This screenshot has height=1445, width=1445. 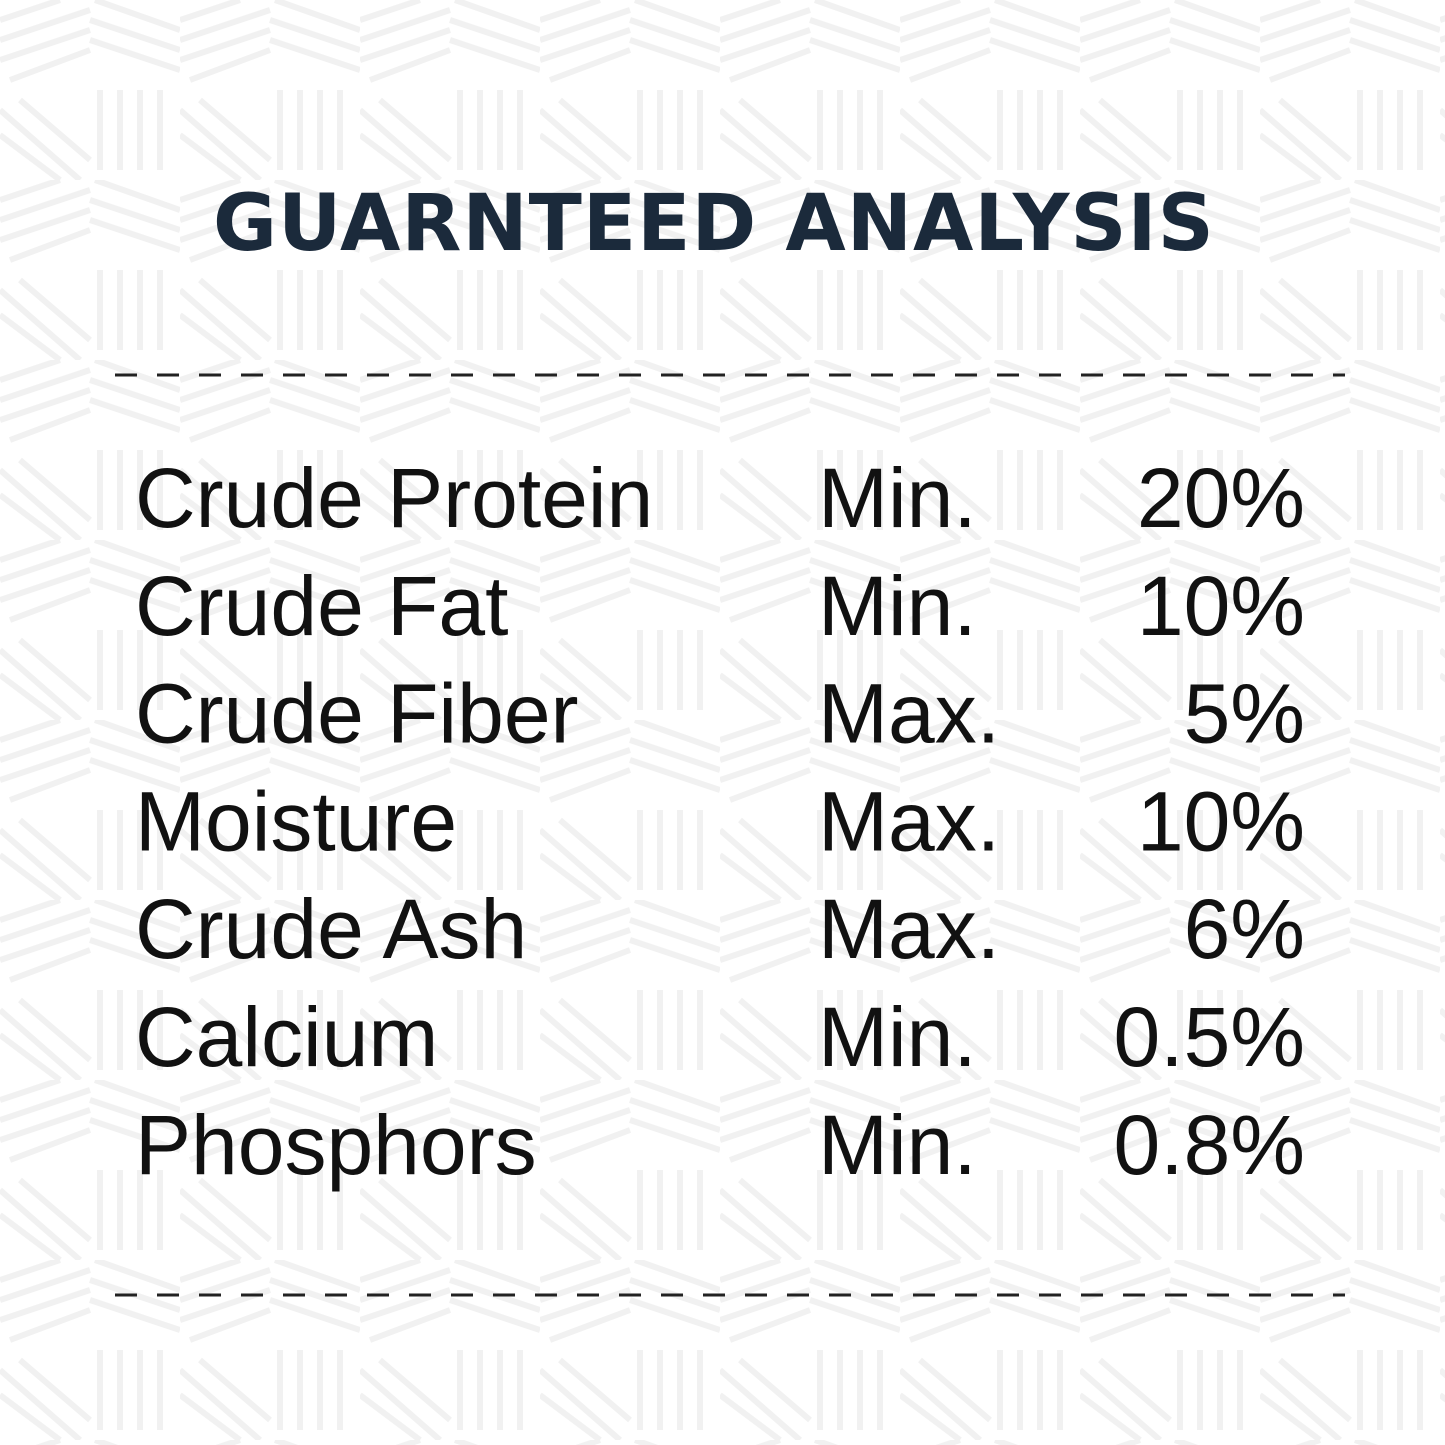 I want to click on title: GUARNTEED ANALYSIS, so click(x=714, y=224).